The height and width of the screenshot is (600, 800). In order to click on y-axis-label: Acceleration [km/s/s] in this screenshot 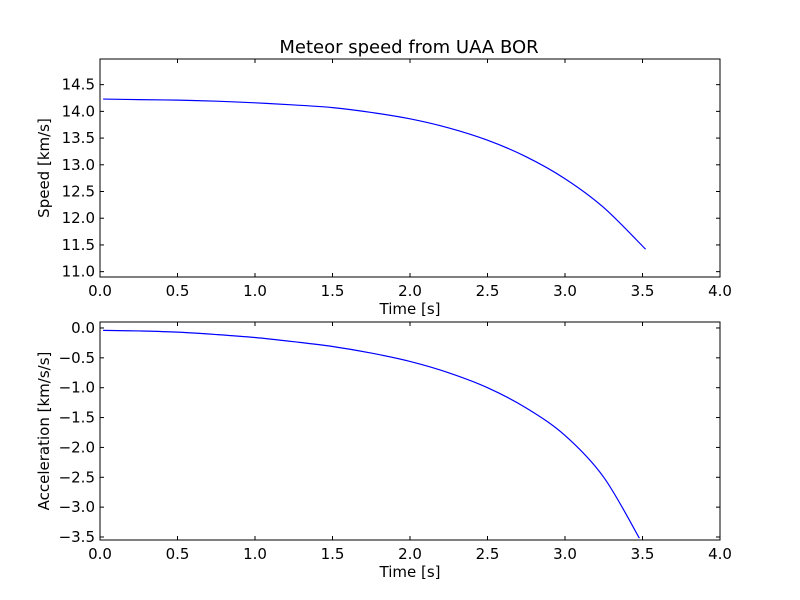, I will do `click(44, 431)`.